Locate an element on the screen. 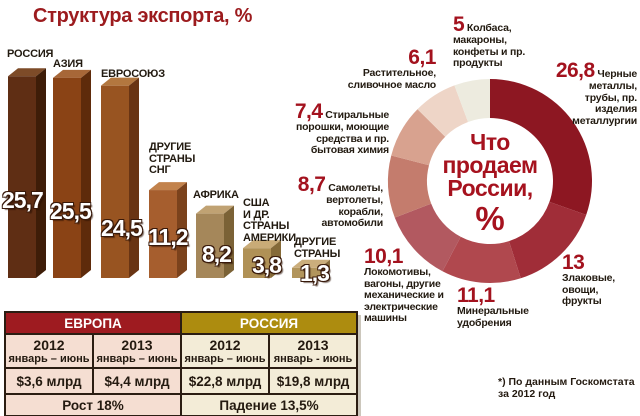 Image resolution: width=640 pixels, height=416 pixels. donut-value-label: 11,1 is located at coordinates (476, 295).